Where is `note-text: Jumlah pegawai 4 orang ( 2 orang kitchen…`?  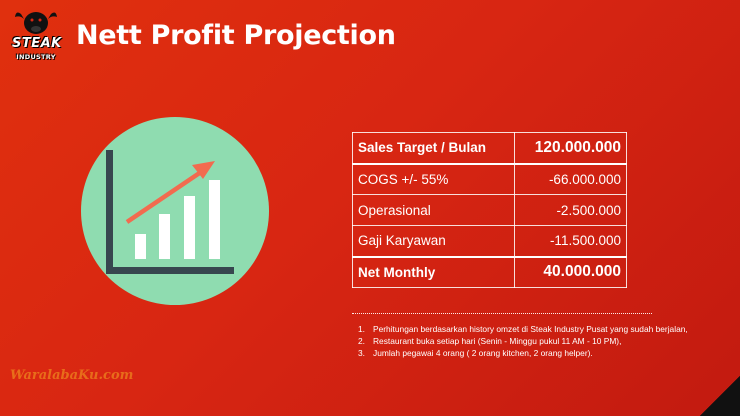 note-text: Jumlah pegawai 4 orang ( 2 orang kitchen… is located at coordinates (483, 353).